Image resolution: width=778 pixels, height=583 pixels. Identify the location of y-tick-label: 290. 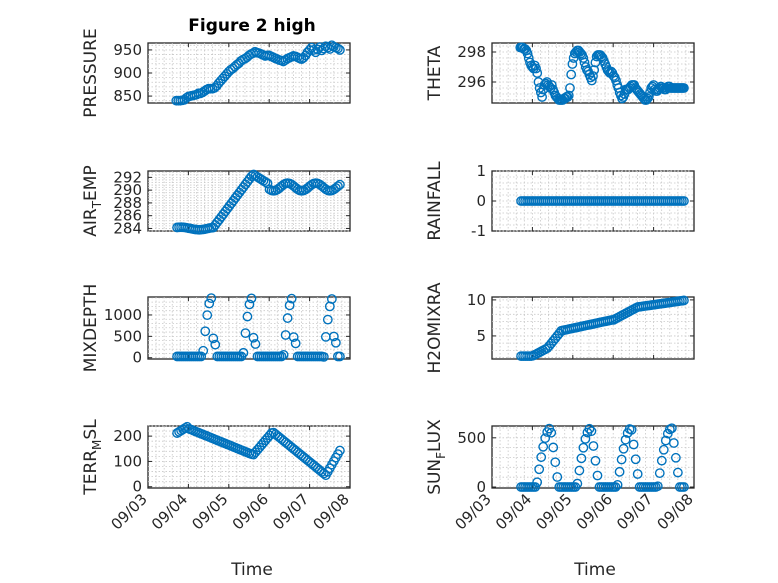
(127, 190).